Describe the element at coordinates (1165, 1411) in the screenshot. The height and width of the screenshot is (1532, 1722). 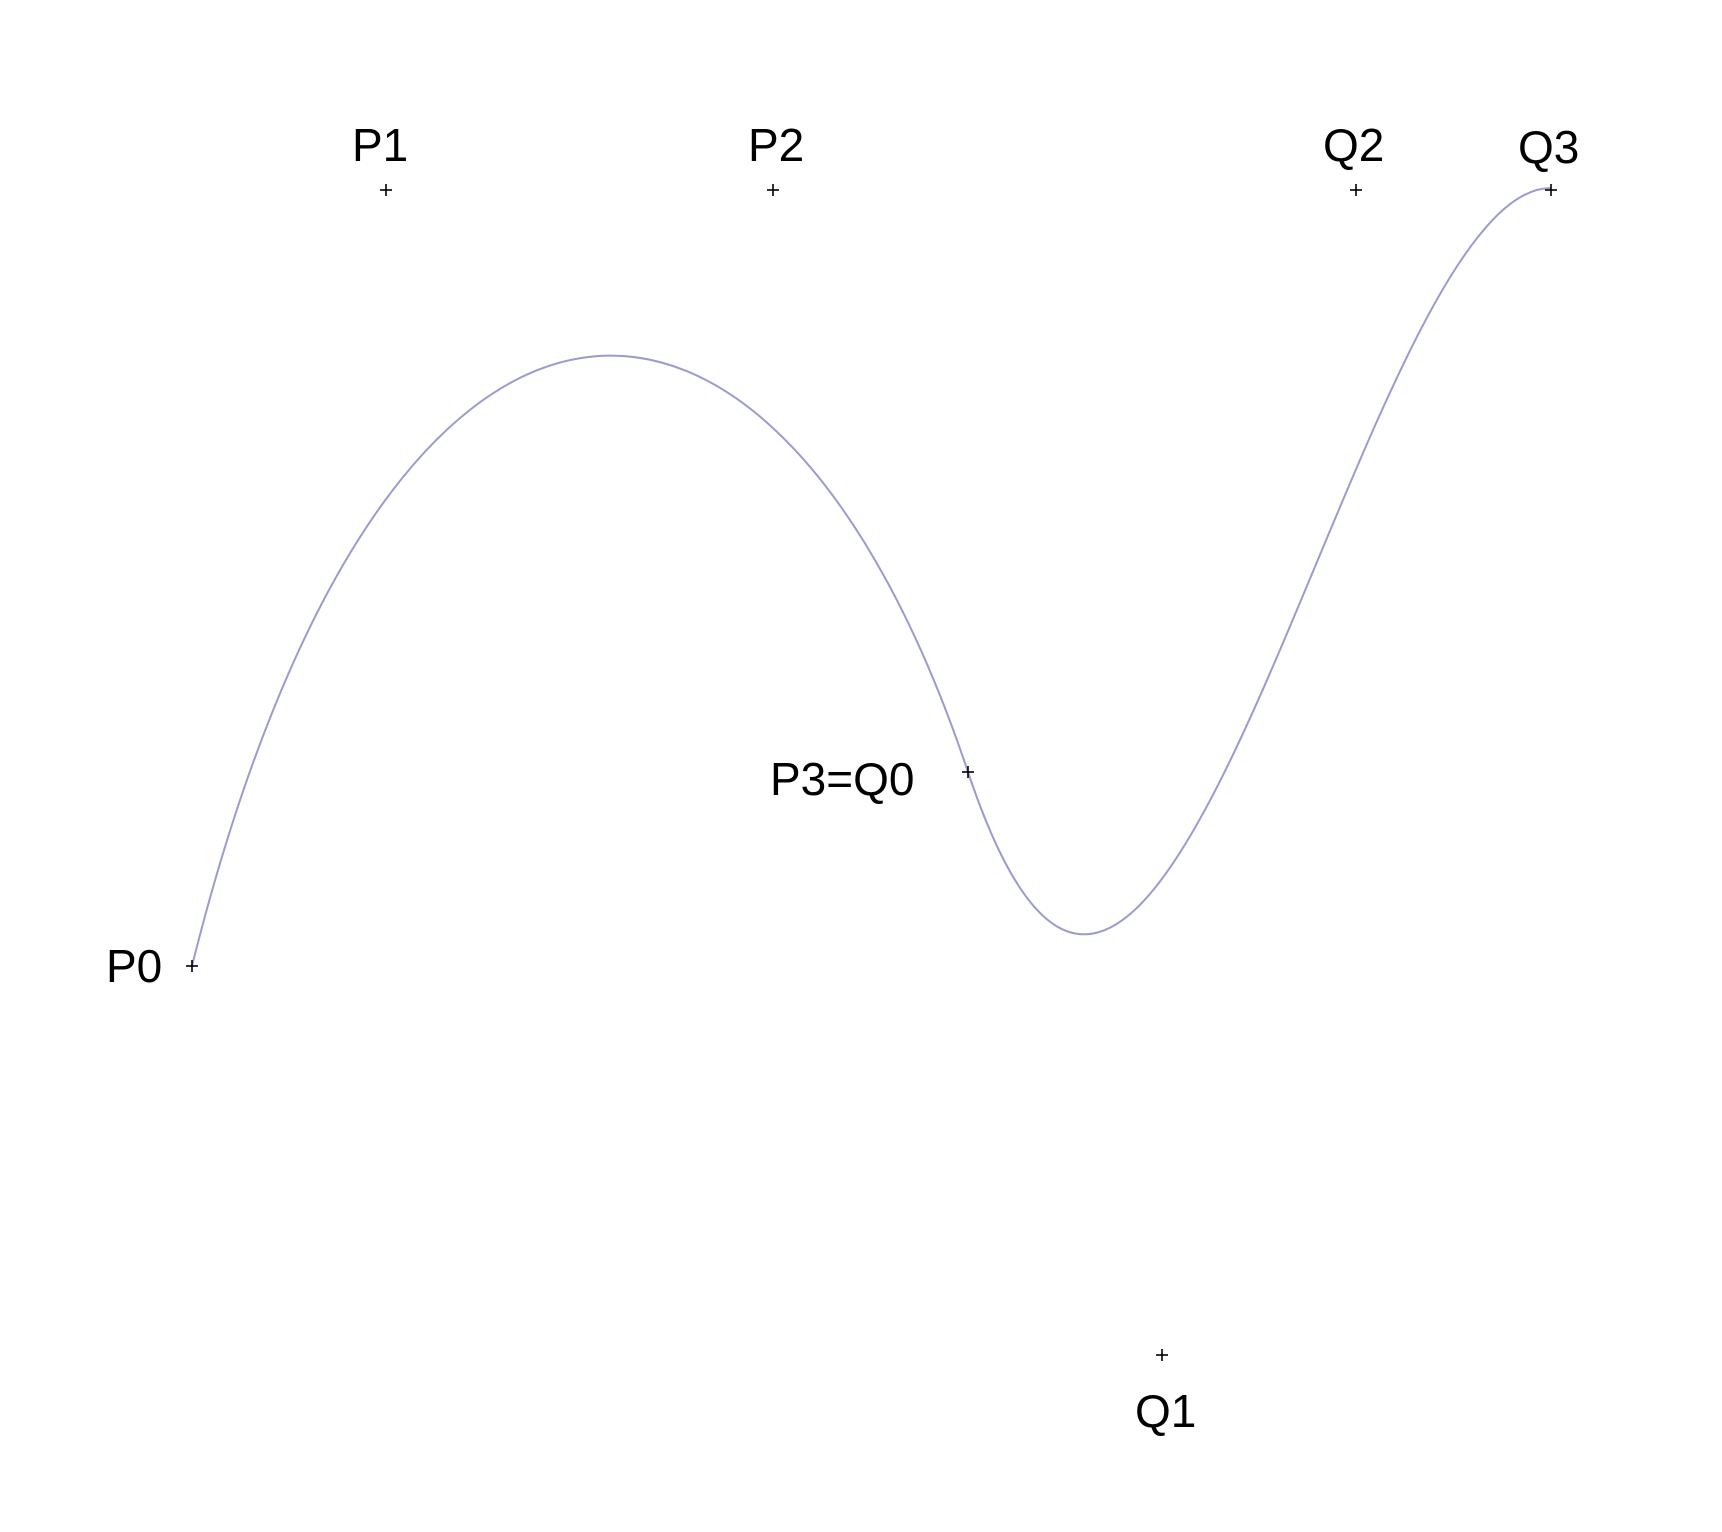
I see `point-label-q1: Q1` at that location.